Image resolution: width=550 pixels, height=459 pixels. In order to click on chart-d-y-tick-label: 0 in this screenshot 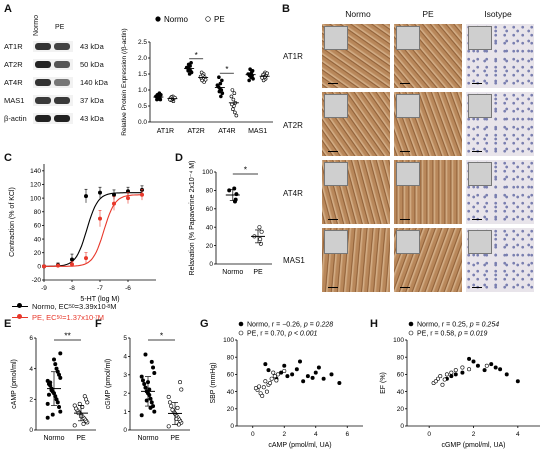, I will do `click(211, 264)`.